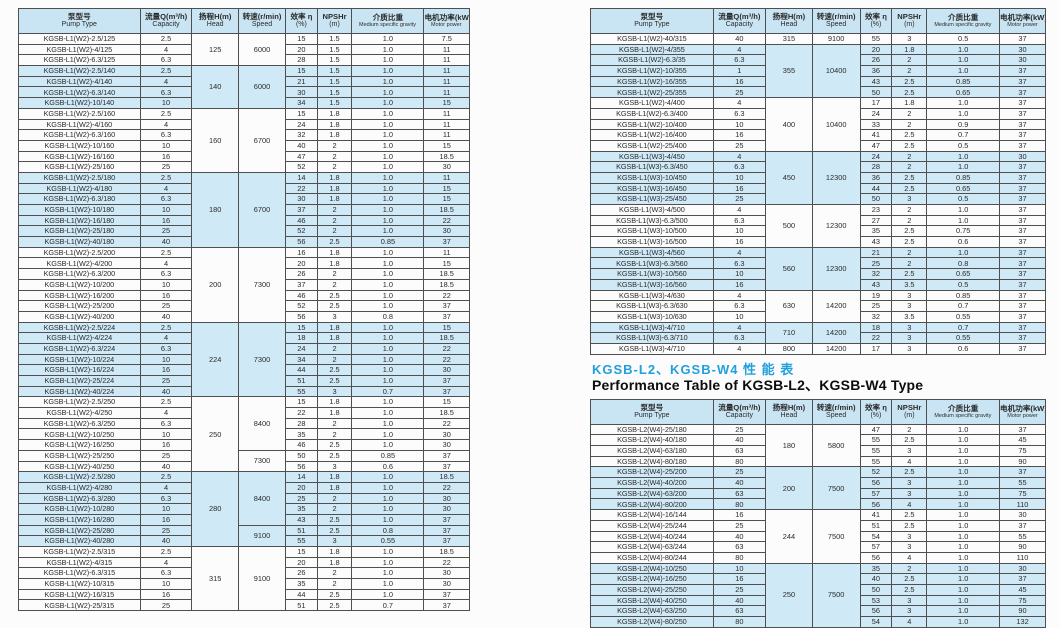 Image resolution: width=1060 pixels, height=628 pixels. What do you see at coordinates (836, 488) in the screenshot?
I see `speed-cell: 7500` at bounding box center [836, 488].